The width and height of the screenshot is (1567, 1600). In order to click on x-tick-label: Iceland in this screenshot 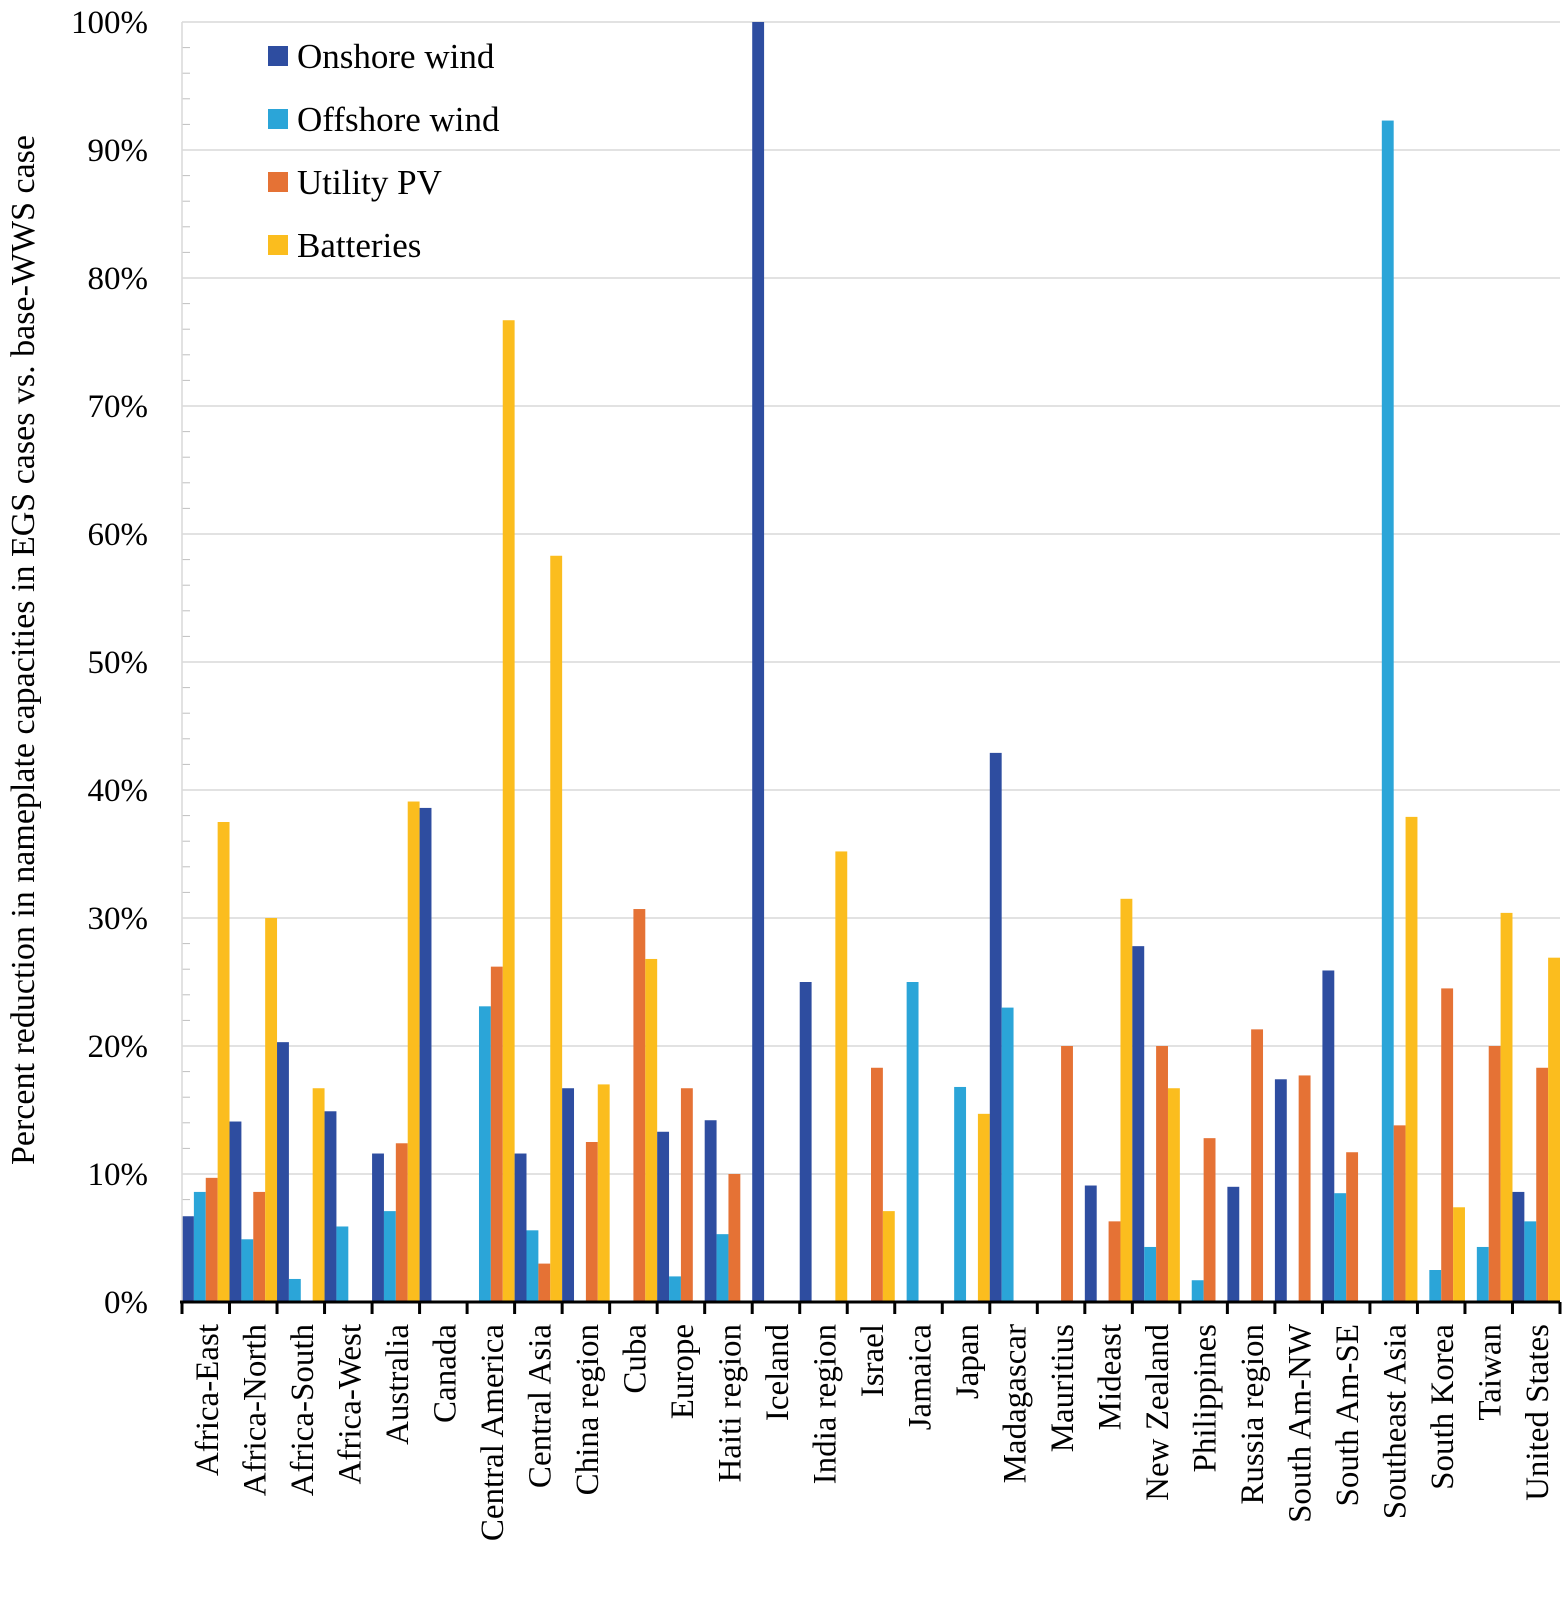, I will do `click(778, 1373)`.